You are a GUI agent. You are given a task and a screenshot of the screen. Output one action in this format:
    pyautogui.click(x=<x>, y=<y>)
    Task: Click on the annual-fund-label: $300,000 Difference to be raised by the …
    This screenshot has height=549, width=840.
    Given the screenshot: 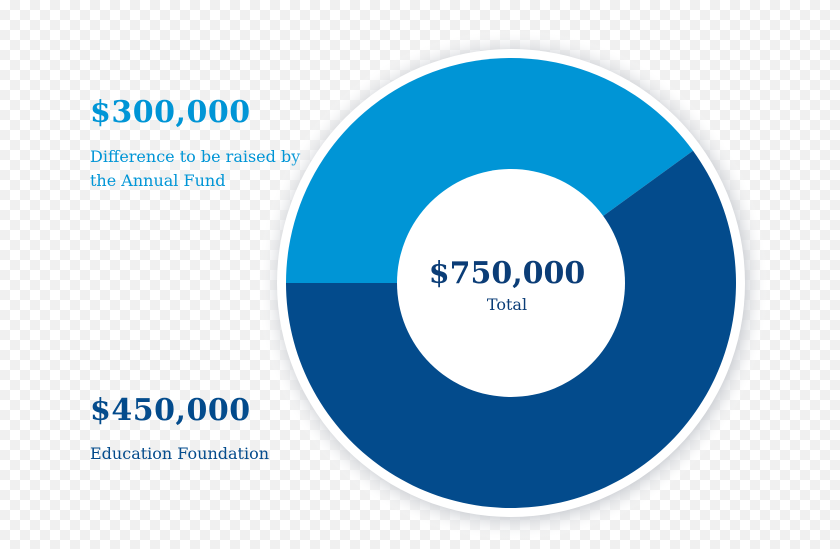 What is the action you would take?
    pyautogui.click(x=205, y=145)
    